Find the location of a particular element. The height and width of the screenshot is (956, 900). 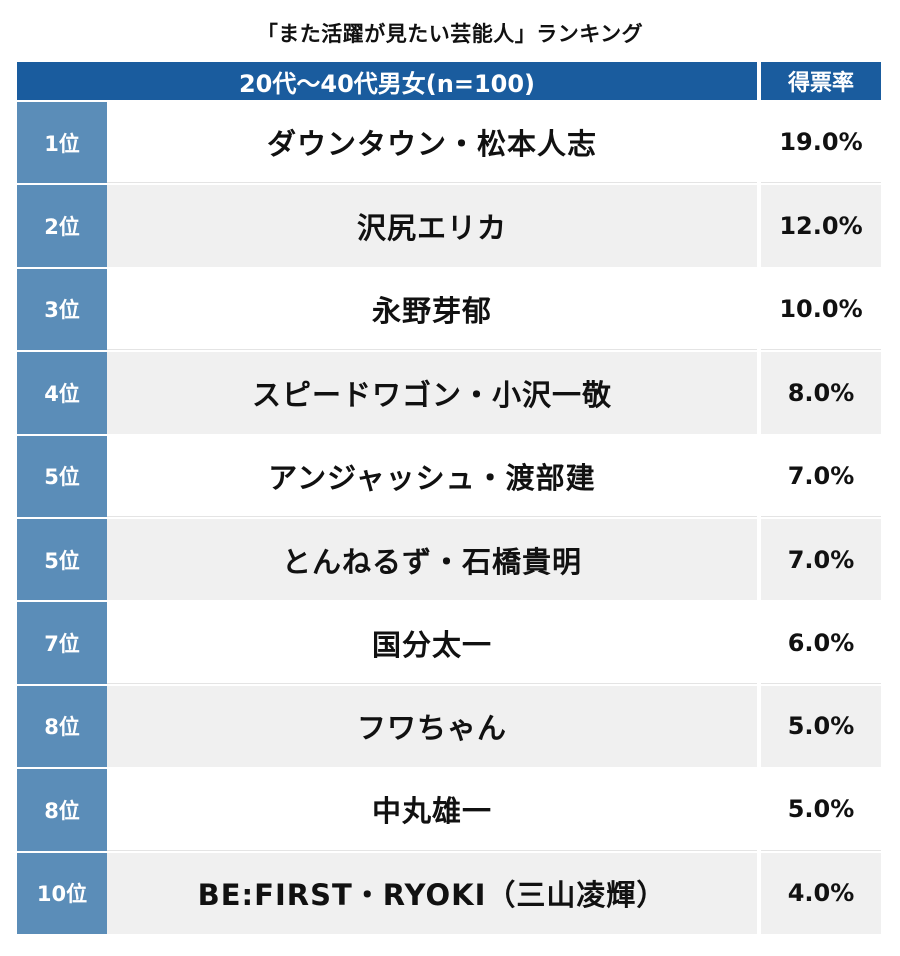

rank-cell: 10位 is located at coordinates (62, 893).